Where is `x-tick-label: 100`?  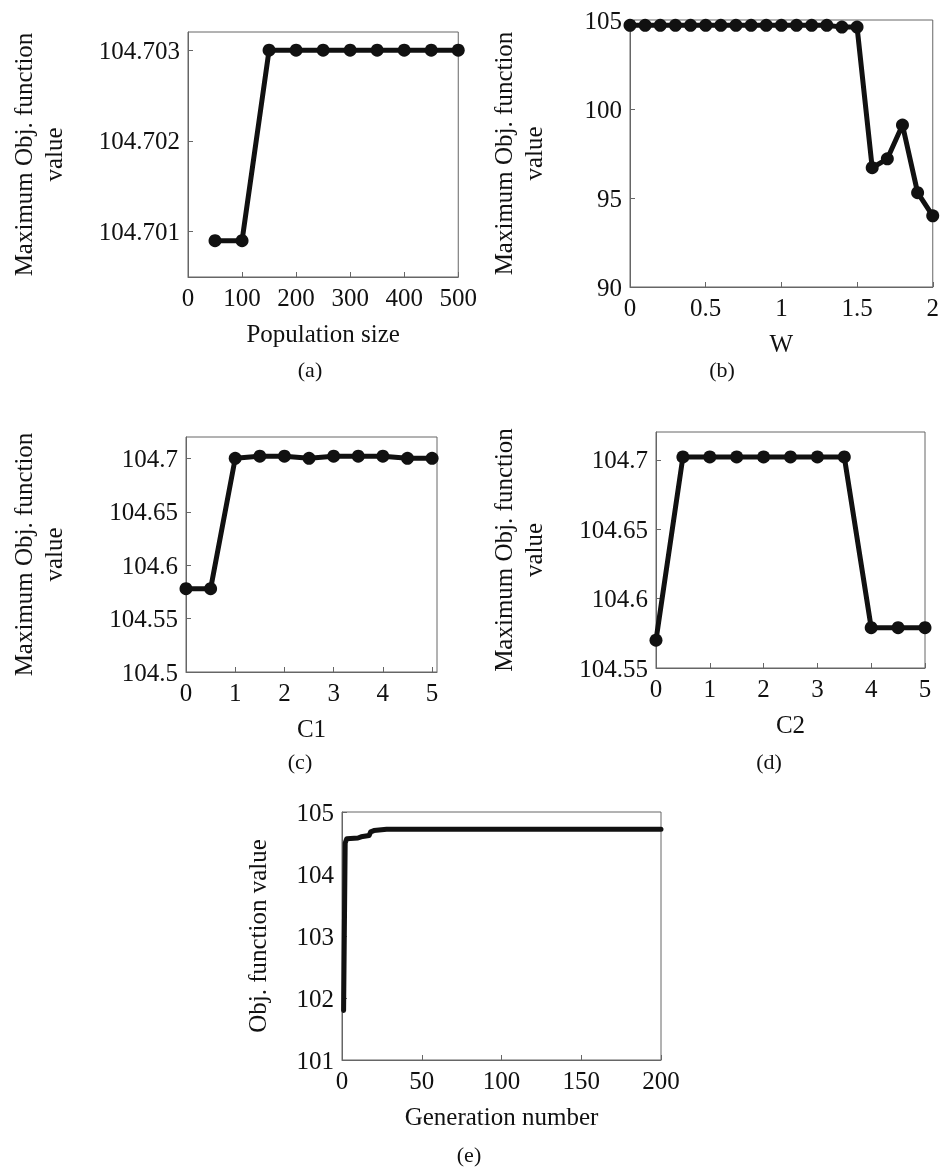 x-tick-label: 100 is located at coordinates (501, 1080).